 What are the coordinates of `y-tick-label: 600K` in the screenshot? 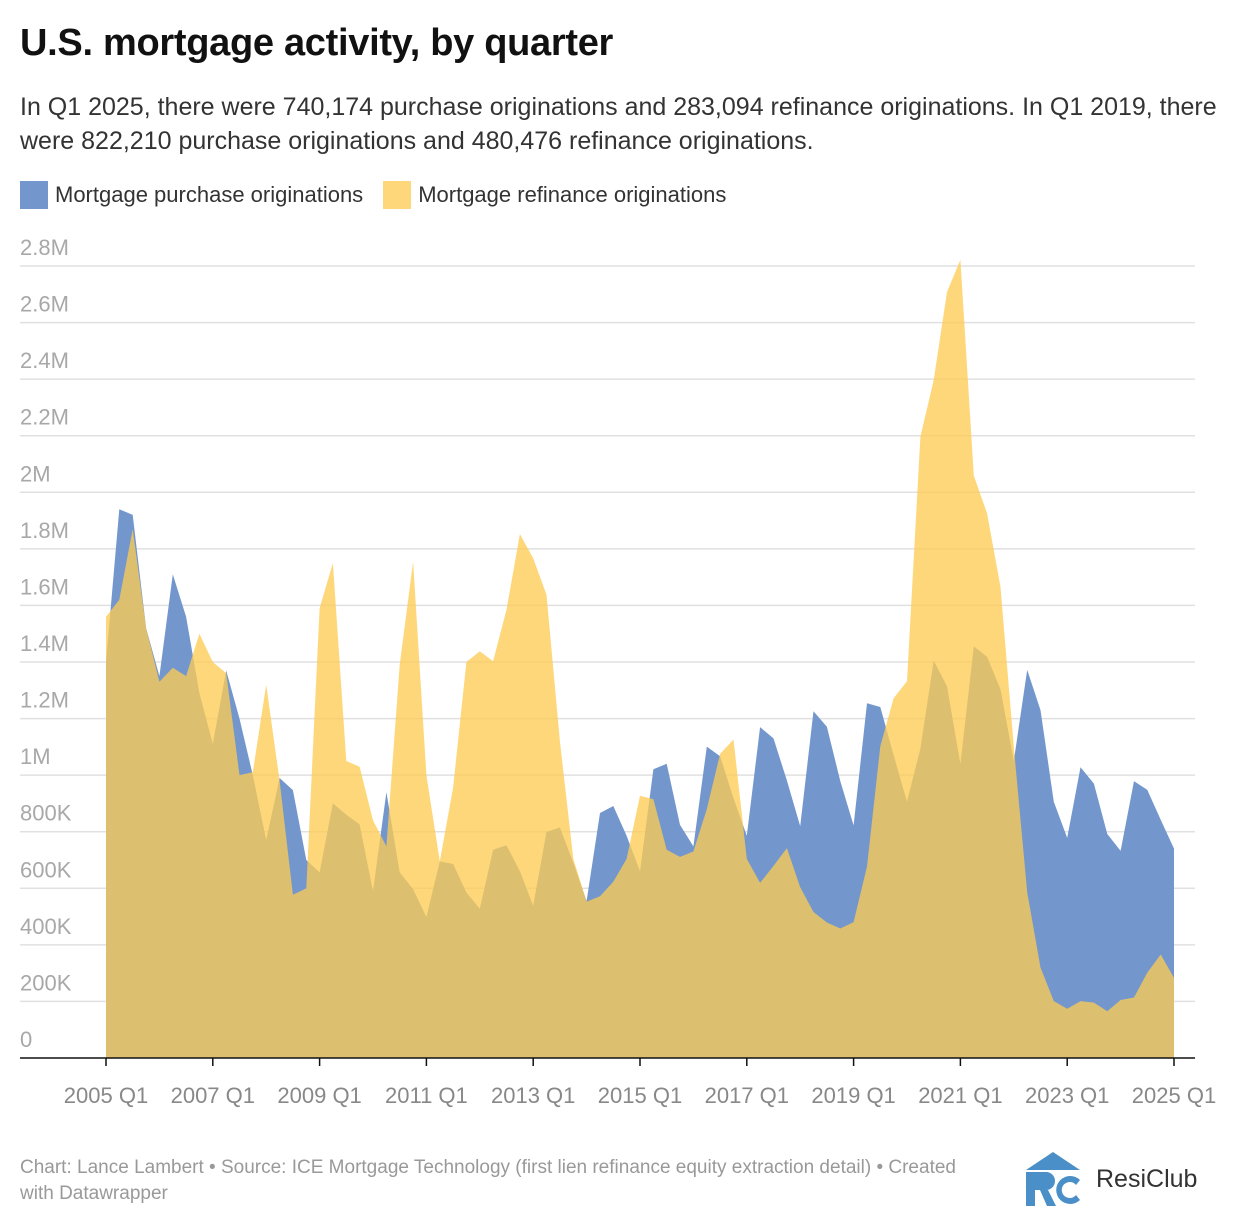 It's located at (46, 869).